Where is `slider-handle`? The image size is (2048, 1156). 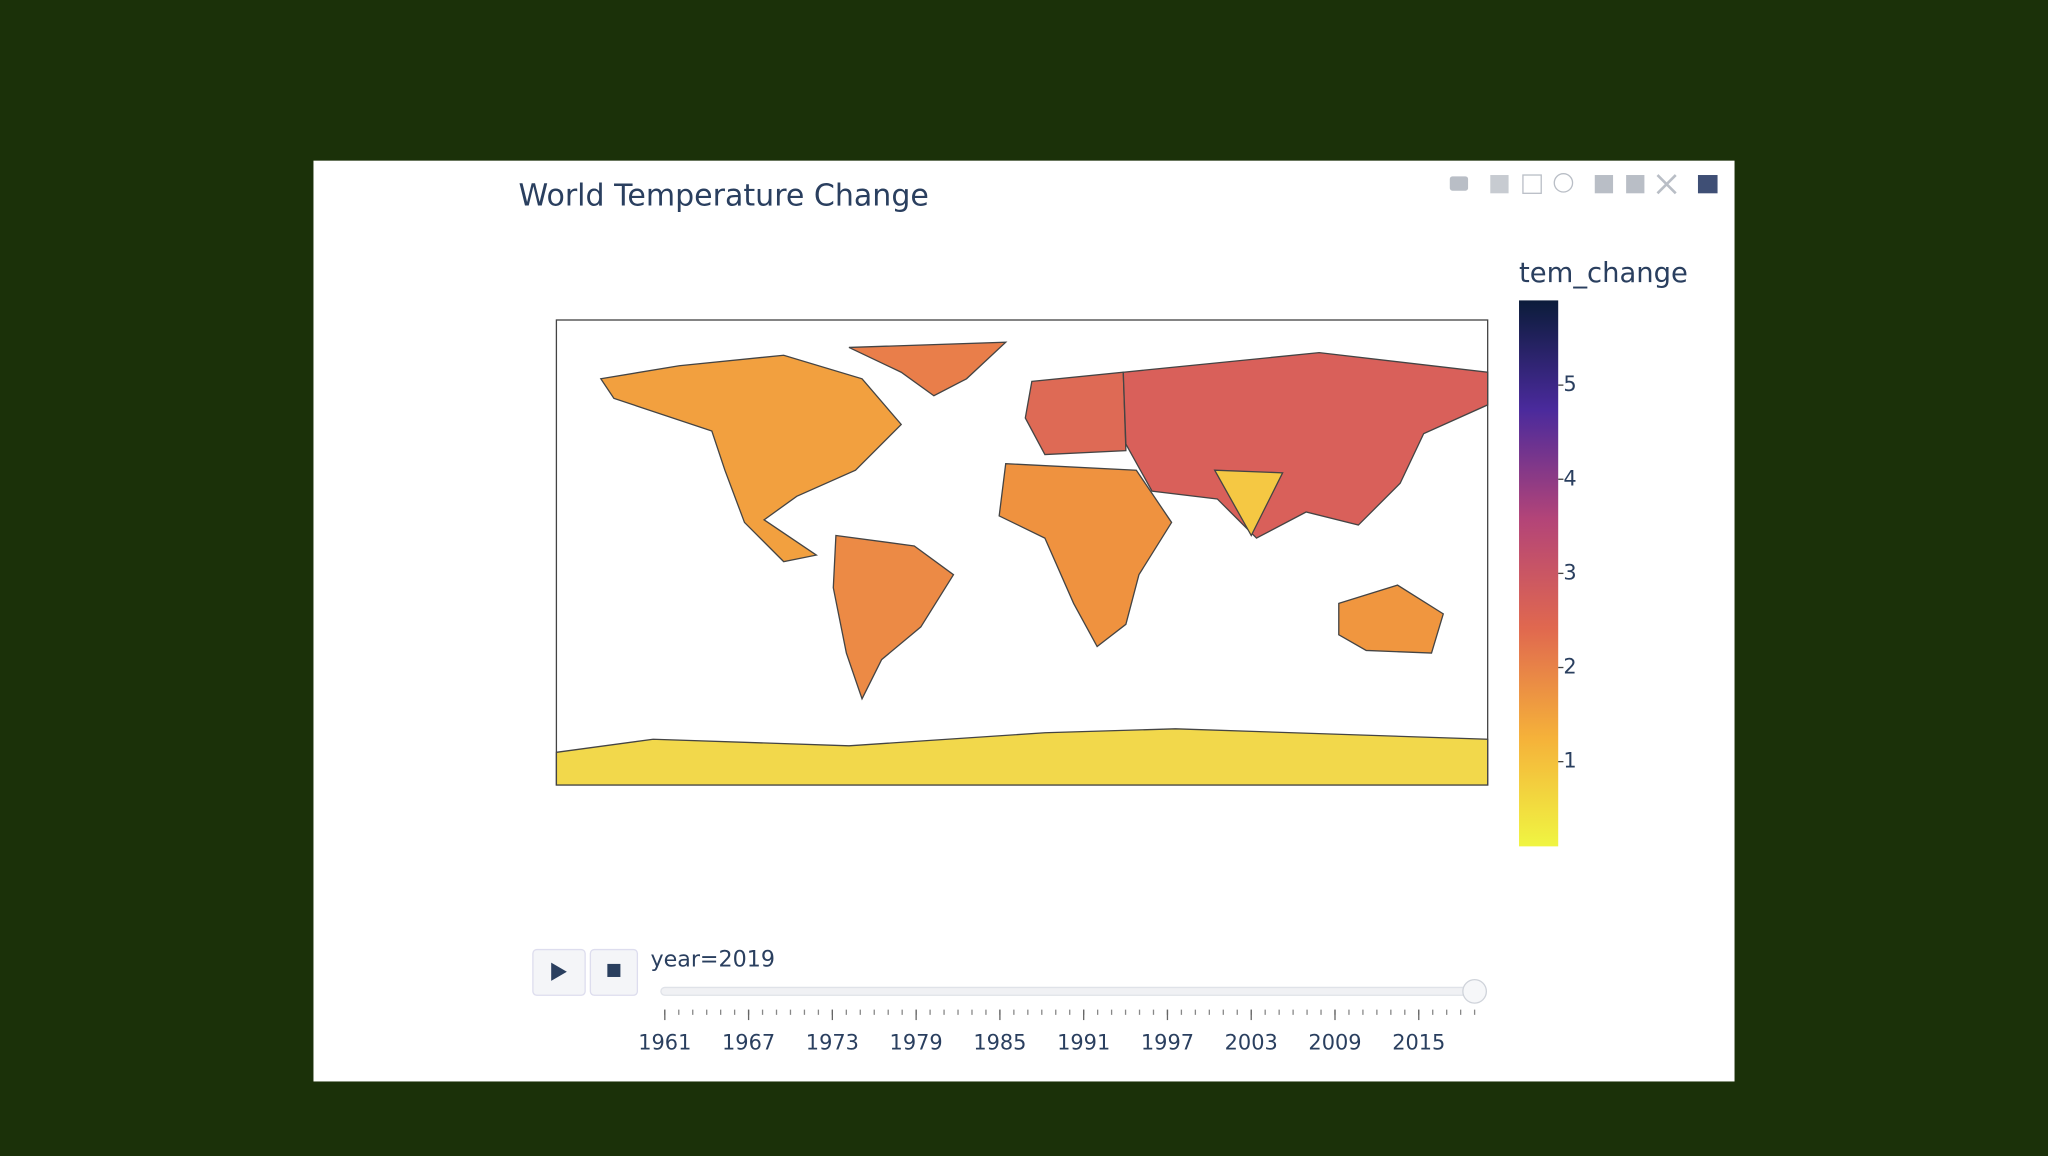
slider-handle is located at coordinates (1475, 991).